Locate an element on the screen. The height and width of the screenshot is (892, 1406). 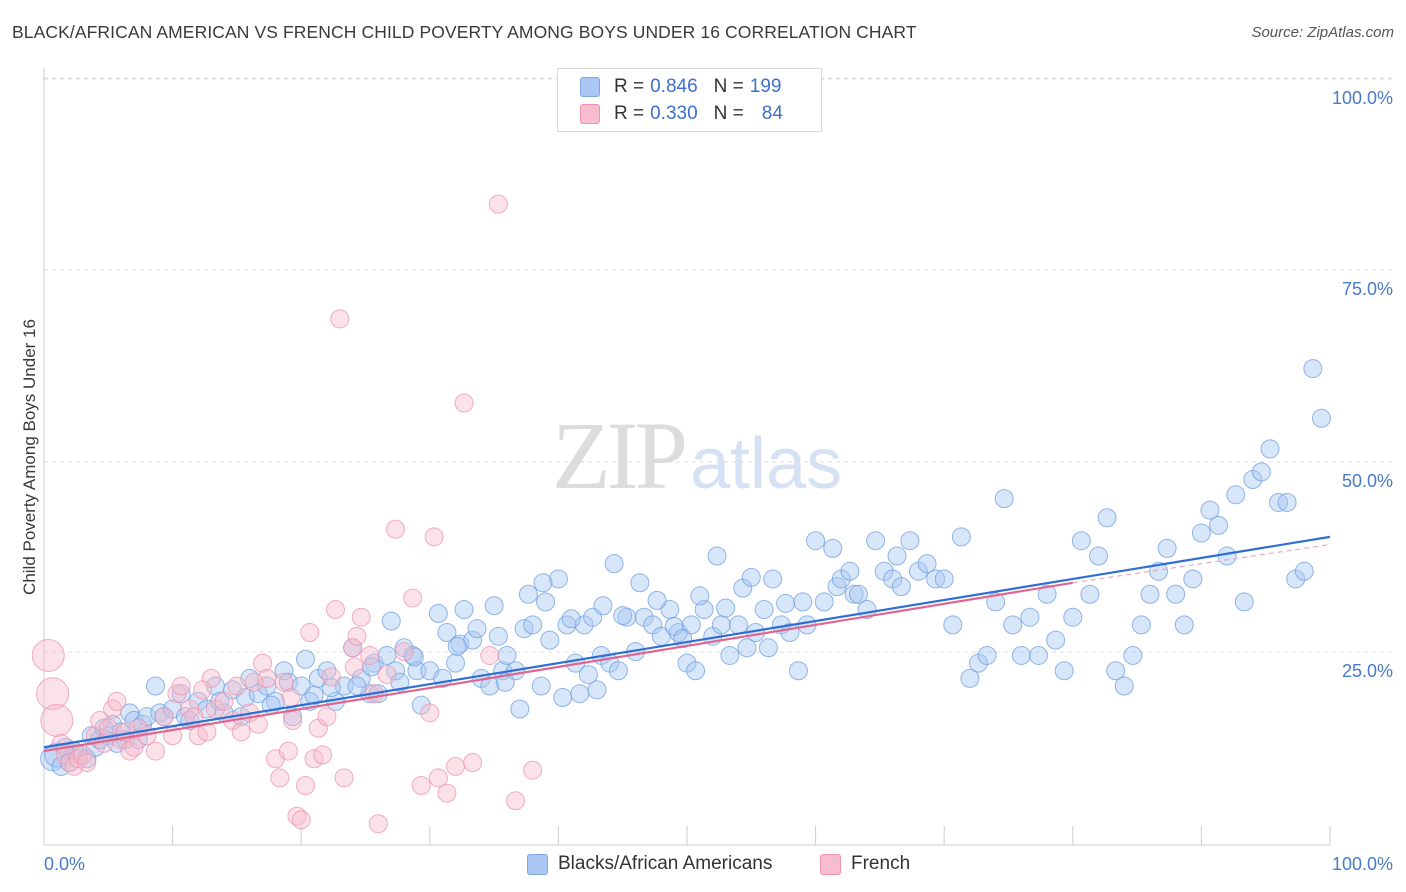
bottom-legend-swatch-blacks is located at coordinates (537, 864).